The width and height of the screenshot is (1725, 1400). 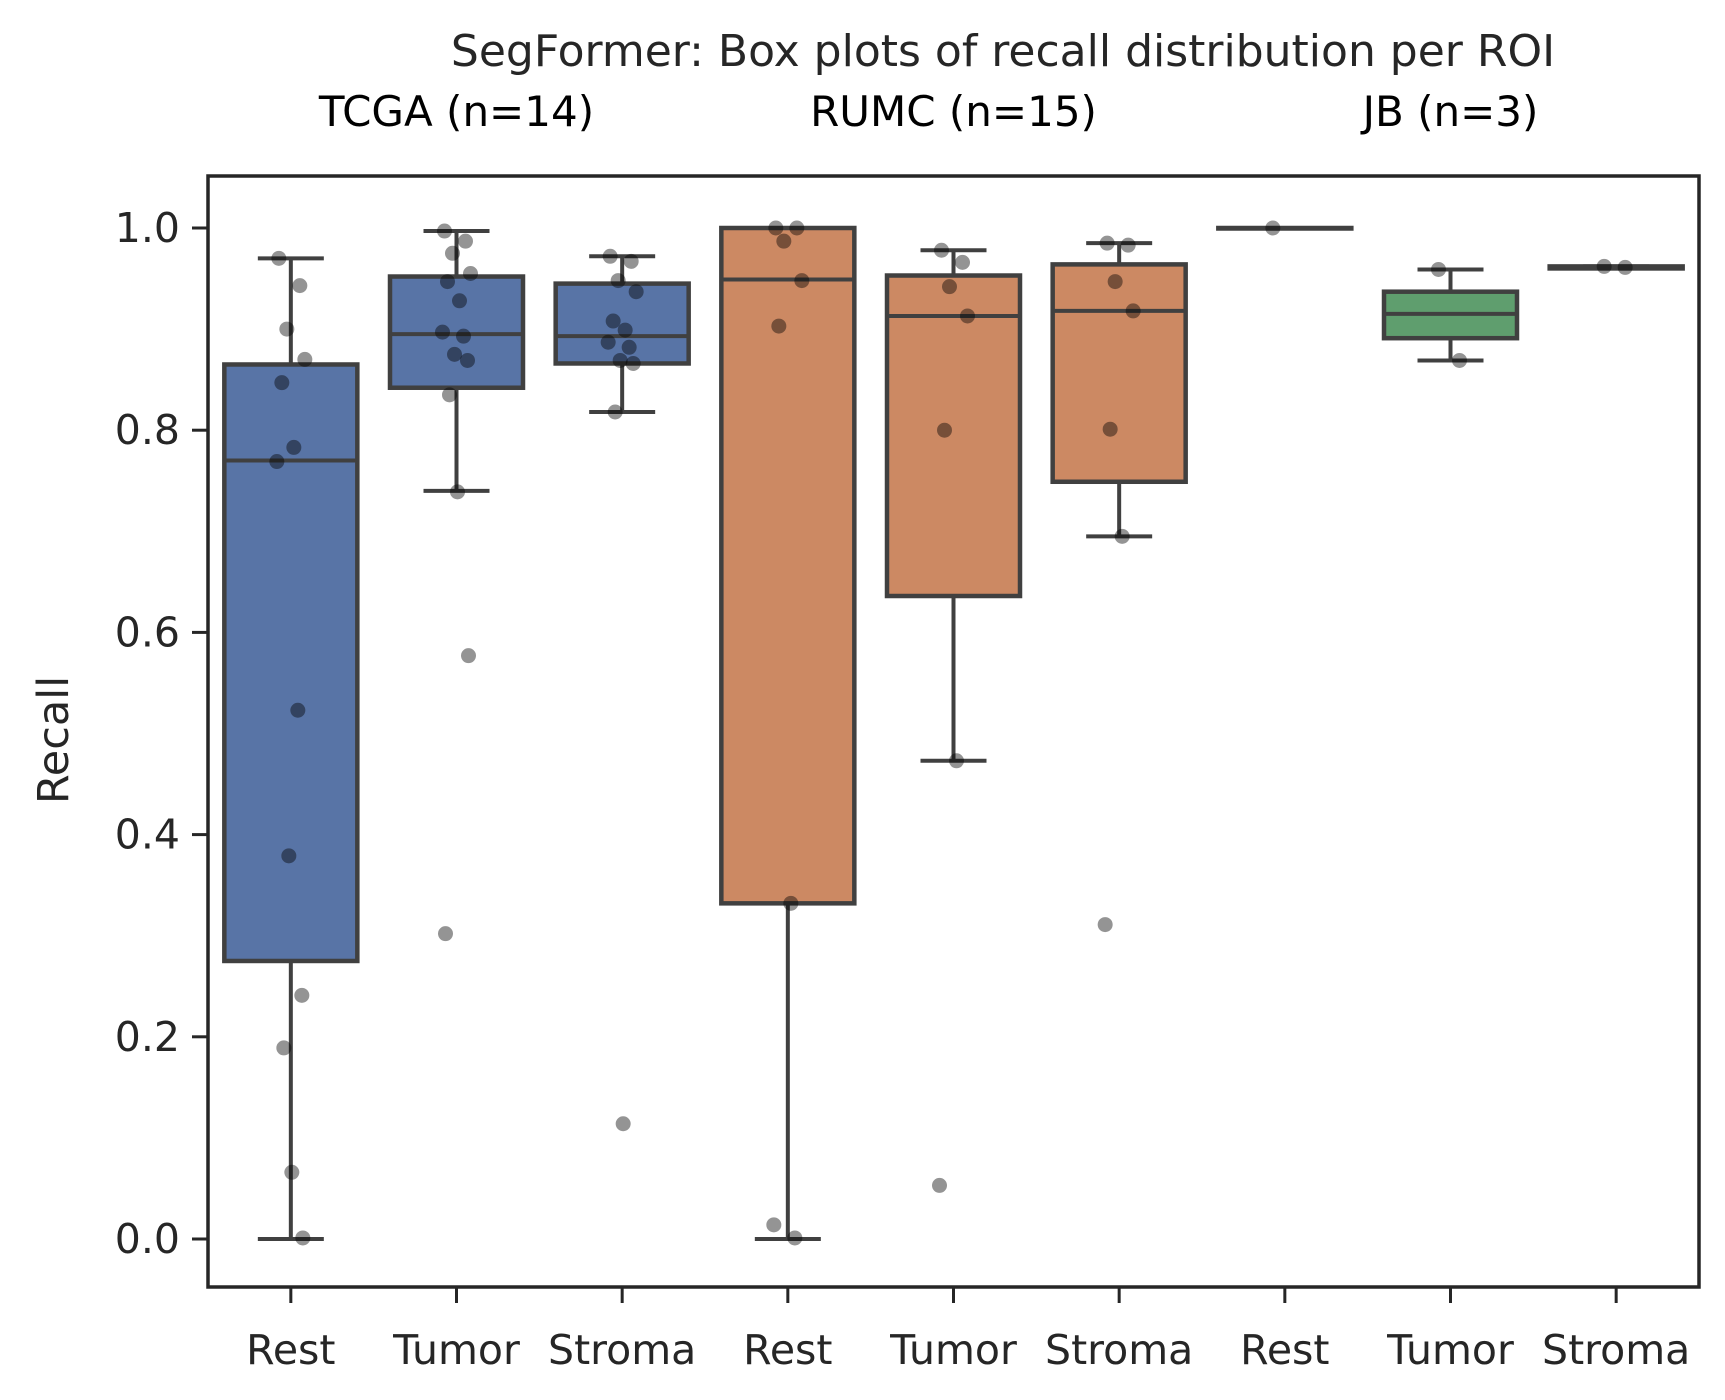 I want to click on box-rumc-tumor, so click(x=953, y=717).